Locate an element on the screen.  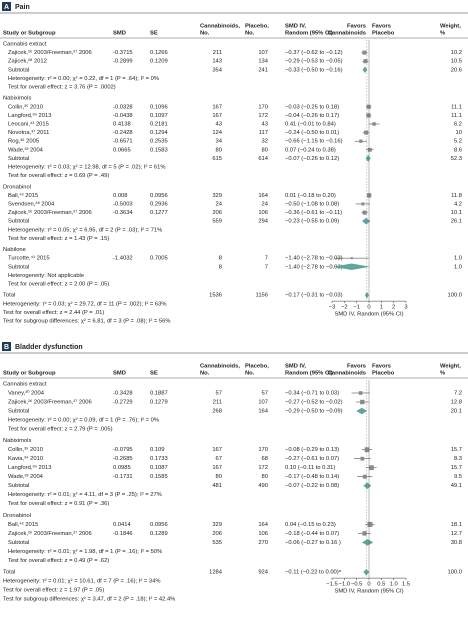
placebo-n: 106 is located at coordinates (263, 534).